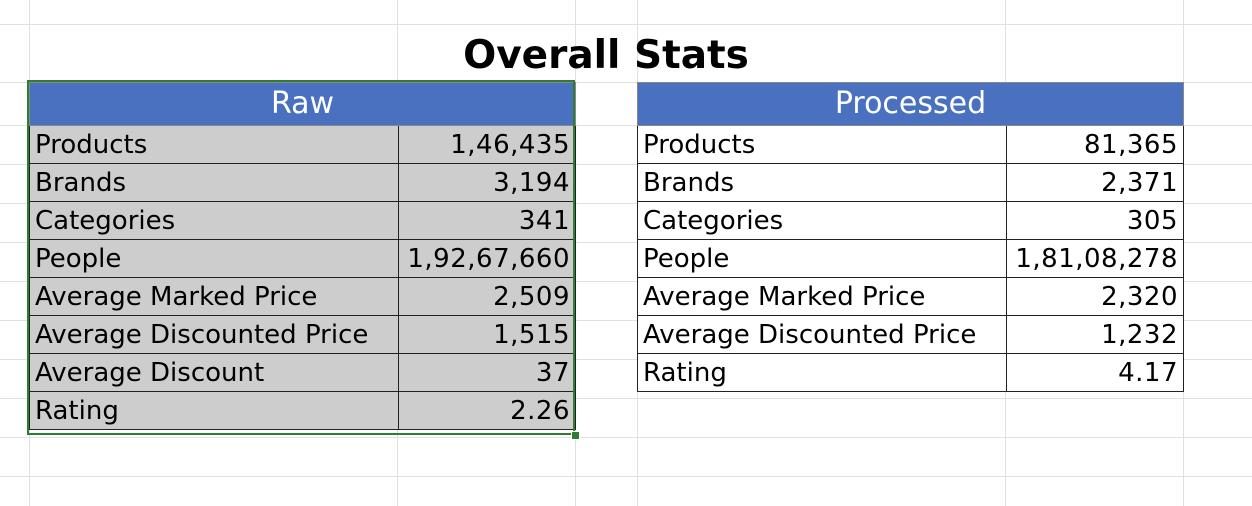 The width and height of the screenshot is (1252, 506). Describe the element at coordinates (302, 104) in the screenshot. I see `raw-header-cell: Raw` at that location.